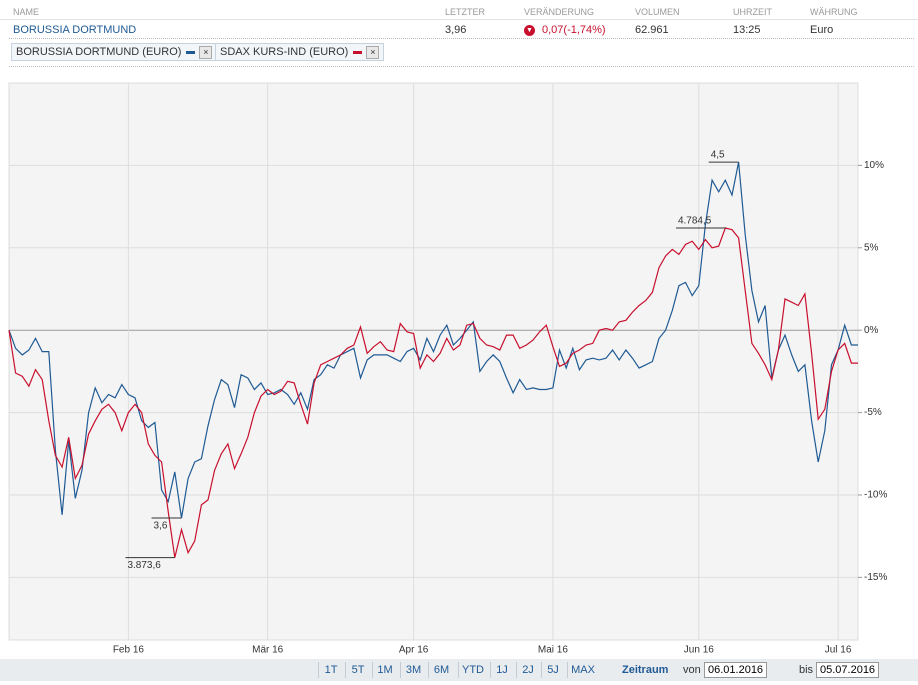  What do you see at coordinates (652, 30) in the screenshot?
I see `volume: 62.961` at bounding box center [652, 30].